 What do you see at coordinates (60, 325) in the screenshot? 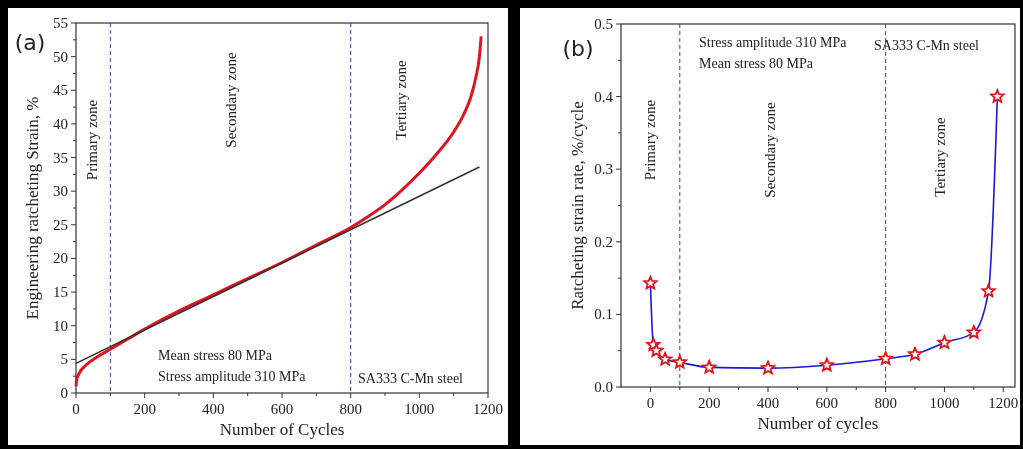
I see `y-tick-label: 10` at bounding box center [60, 325].